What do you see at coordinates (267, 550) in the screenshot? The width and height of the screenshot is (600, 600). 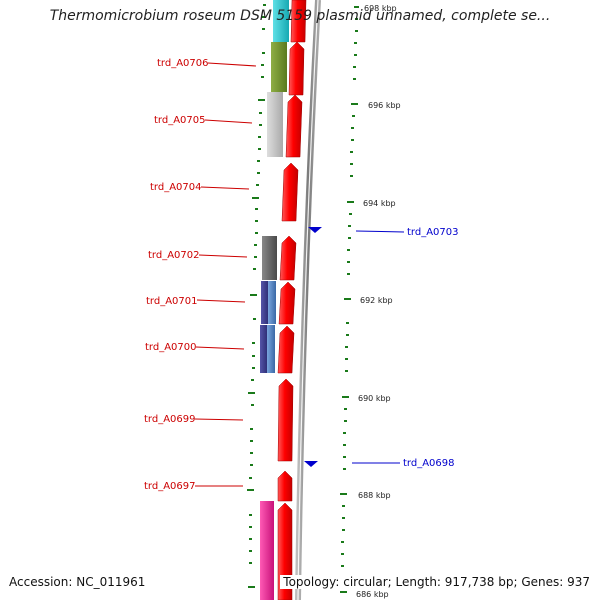 I see `cog-block-magenta` at bounding box center [267, 550].